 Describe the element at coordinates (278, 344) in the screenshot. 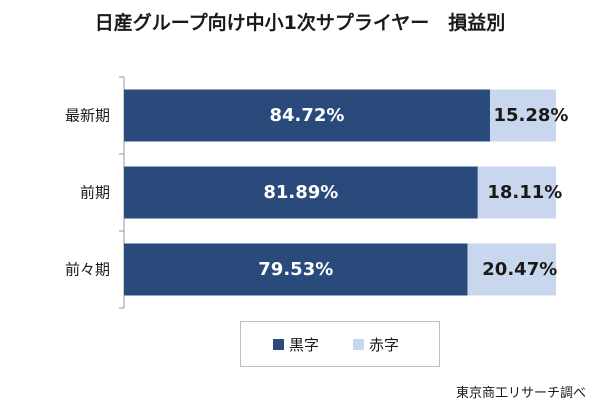

I see `legend-swatch-profit` at that location.